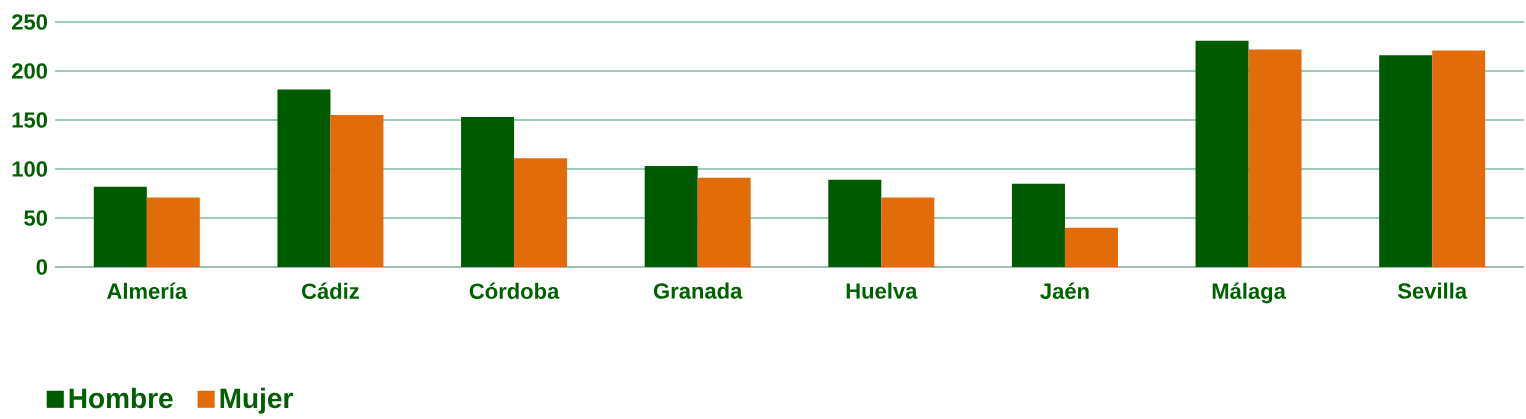 Image resolution: width=1526 pixels, height=419 pixels. What do you see at coordinates (29, 22) in the screenshot?
I see `y-tick-label: 250` at bounding box center [29, 22].